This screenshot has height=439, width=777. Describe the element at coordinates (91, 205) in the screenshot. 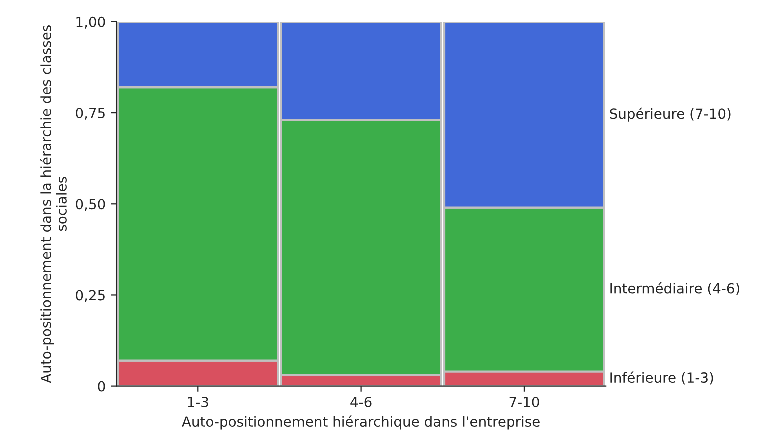

I see `y-tick-label: 0,50` at that location.